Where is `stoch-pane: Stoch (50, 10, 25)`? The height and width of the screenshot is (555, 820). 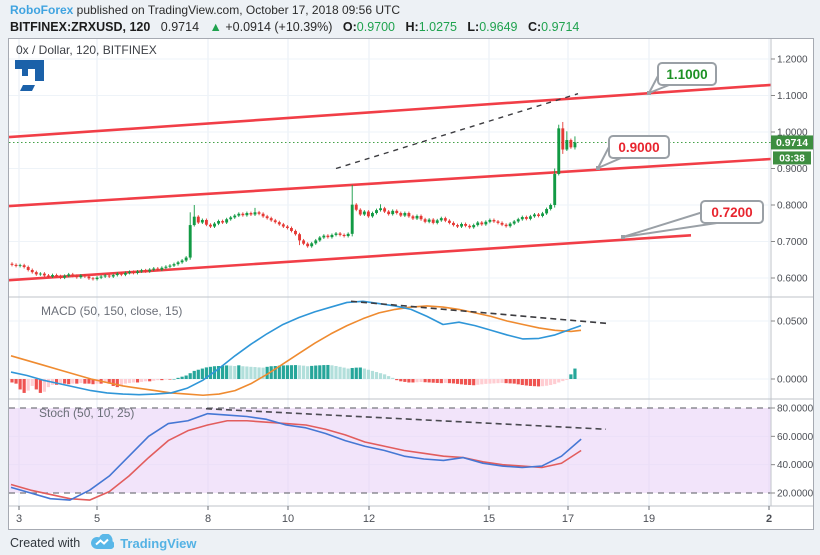
stoch-pane: Stoch (50, 10, 25) is located at coordinates (308, 453).